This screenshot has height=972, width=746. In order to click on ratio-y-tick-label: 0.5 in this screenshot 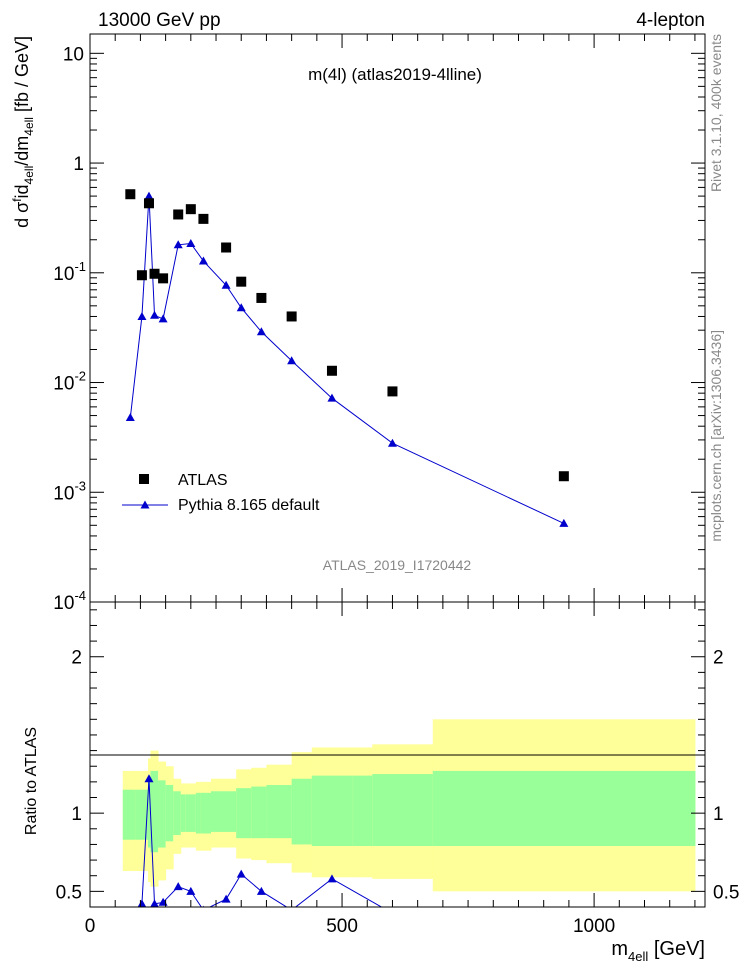, I will do `click(69, 892)`.